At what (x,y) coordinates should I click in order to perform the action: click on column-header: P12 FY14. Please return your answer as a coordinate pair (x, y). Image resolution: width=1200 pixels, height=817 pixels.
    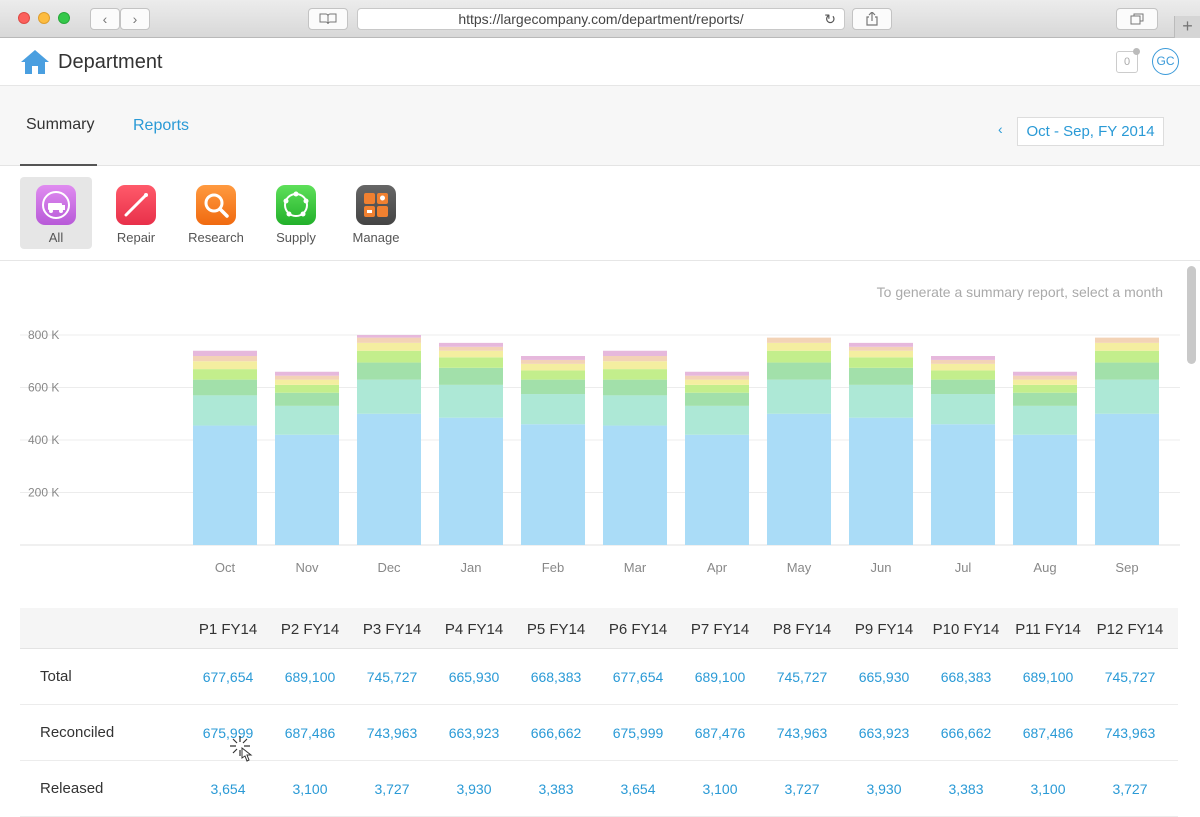
    Looking at the image, I should click on (1130, 629).